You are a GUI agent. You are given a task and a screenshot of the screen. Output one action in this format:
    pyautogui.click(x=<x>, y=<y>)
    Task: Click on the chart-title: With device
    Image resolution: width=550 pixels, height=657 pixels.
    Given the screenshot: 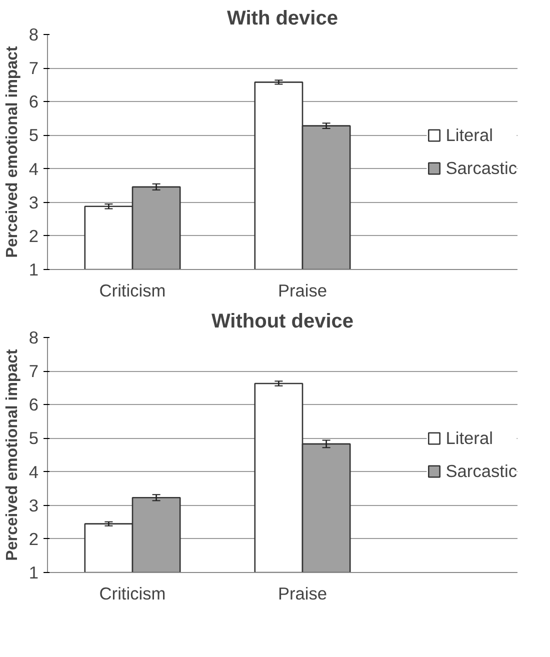 What is the action you would take?
    pyautogui.click(x=282, y=19)
    